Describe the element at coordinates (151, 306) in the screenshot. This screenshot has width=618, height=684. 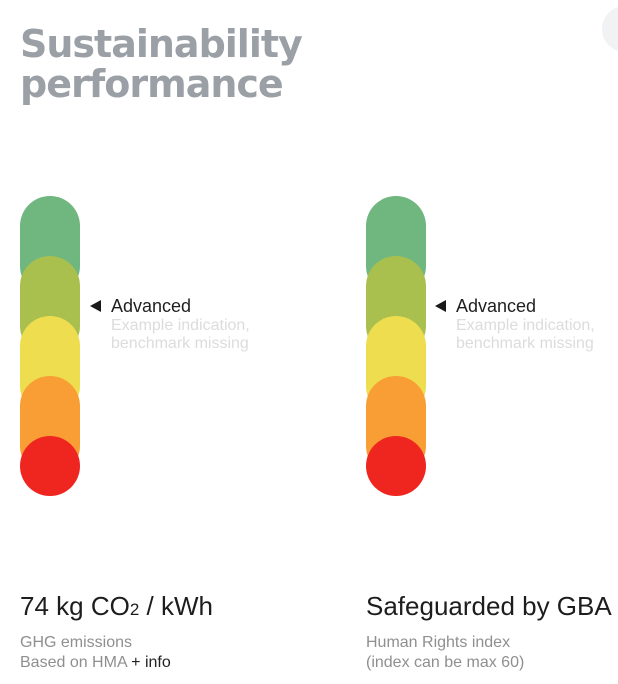
I see `ghg-level-label: Advanced` at that location.